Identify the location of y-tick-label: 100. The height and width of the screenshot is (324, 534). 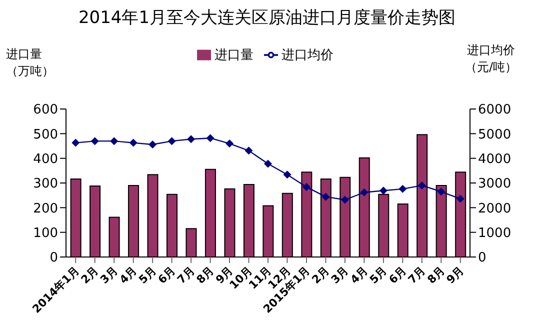
(45, 233).